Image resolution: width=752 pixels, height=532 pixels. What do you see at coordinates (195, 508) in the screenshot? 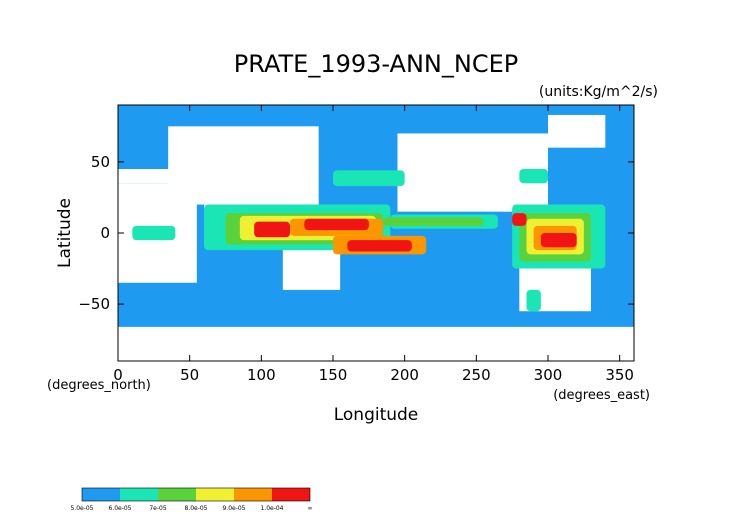
I see `colorbar-label: 8.0e-05` at bounding box center [195, 508].